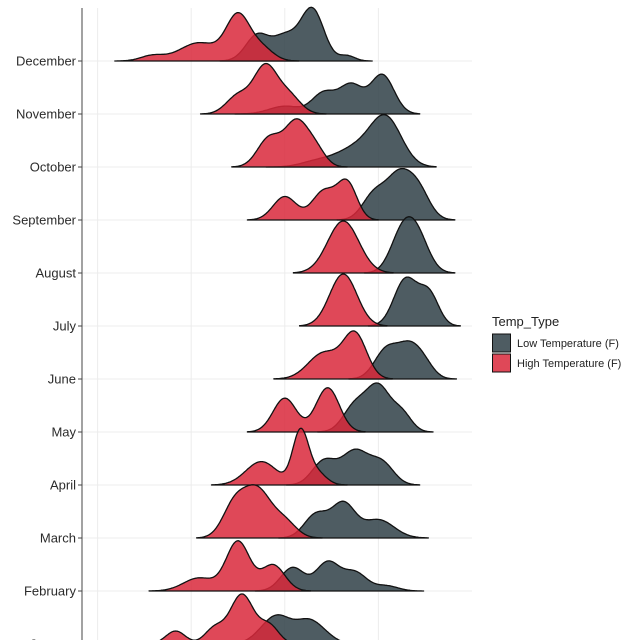 Image resolution: width=640 pixels, height=640 pixels. Describe the element at coordinates (63, 485) in the screenshot. I see `y-tick-label: April` at that location.